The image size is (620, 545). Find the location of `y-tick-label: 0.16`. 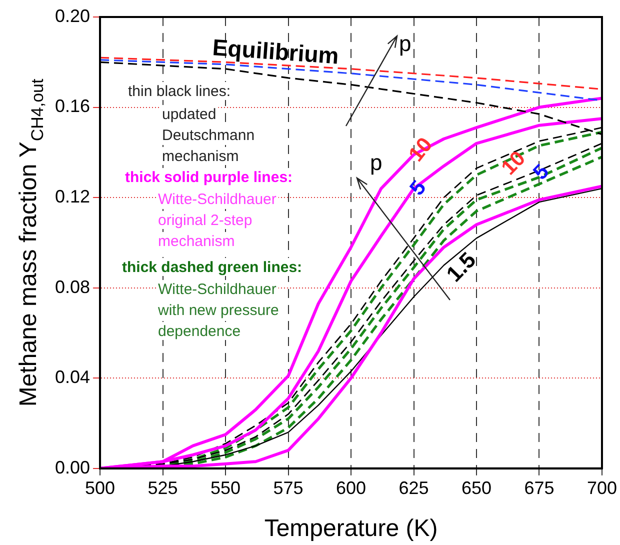

y-tick-label: 0.16 is located at coordinates (72, 106).